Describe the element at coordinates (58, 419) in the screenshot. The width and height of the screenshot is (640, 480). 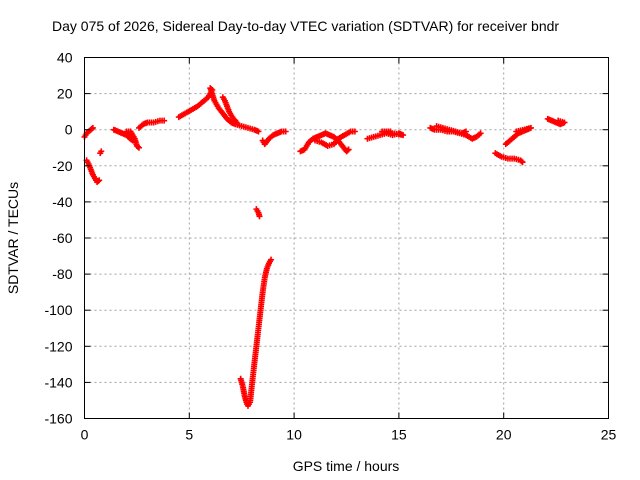
I see `y-tick-label: -160` at that location.